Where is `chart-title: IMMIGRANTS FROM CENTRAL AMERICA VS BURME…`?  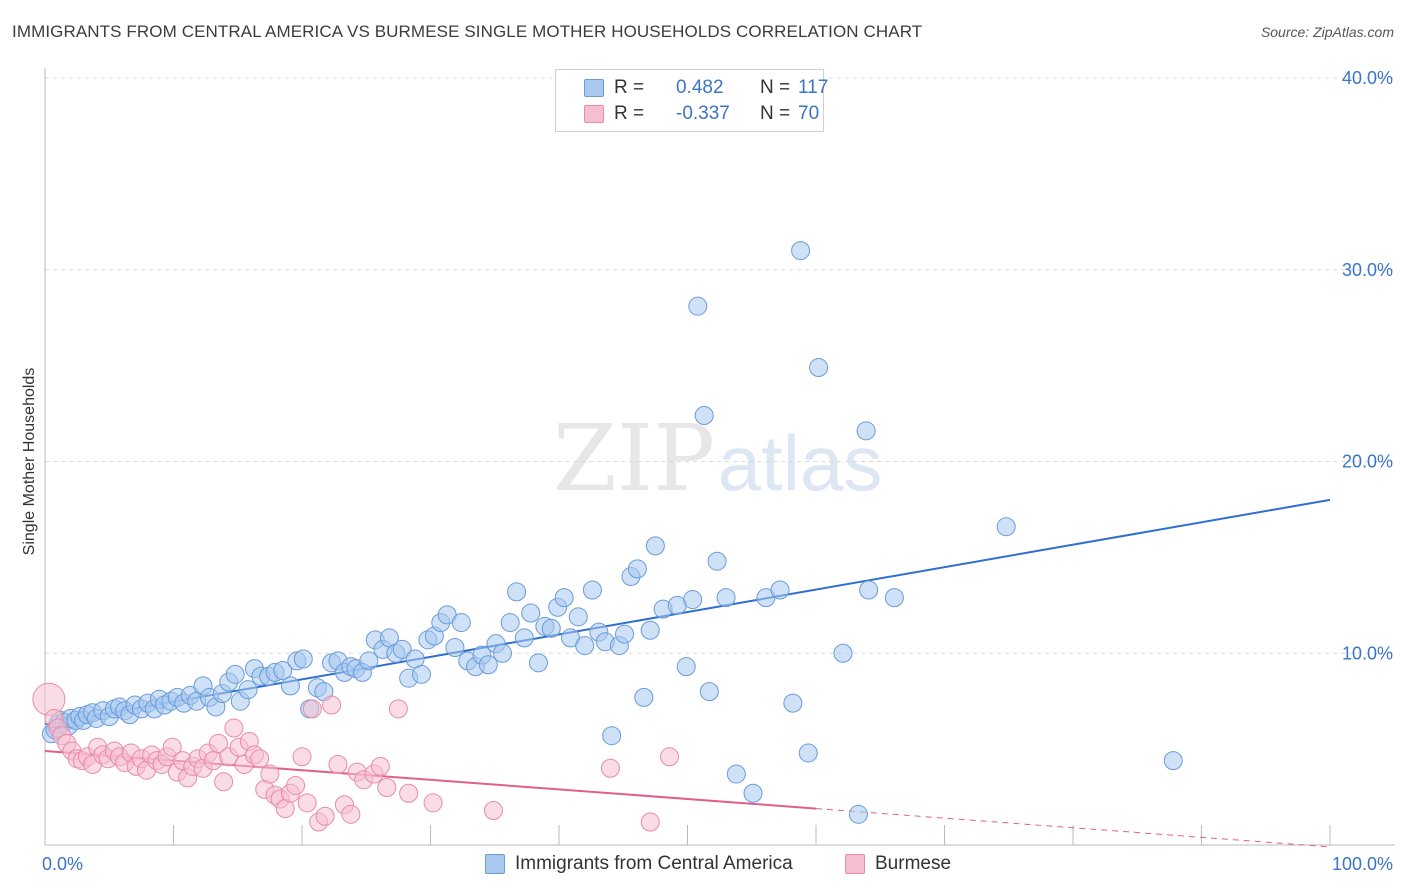 chart-title: IMMIGRANTS FROM CENTRAL AMERICA VS BURME… is located at coordinates (467, 31).